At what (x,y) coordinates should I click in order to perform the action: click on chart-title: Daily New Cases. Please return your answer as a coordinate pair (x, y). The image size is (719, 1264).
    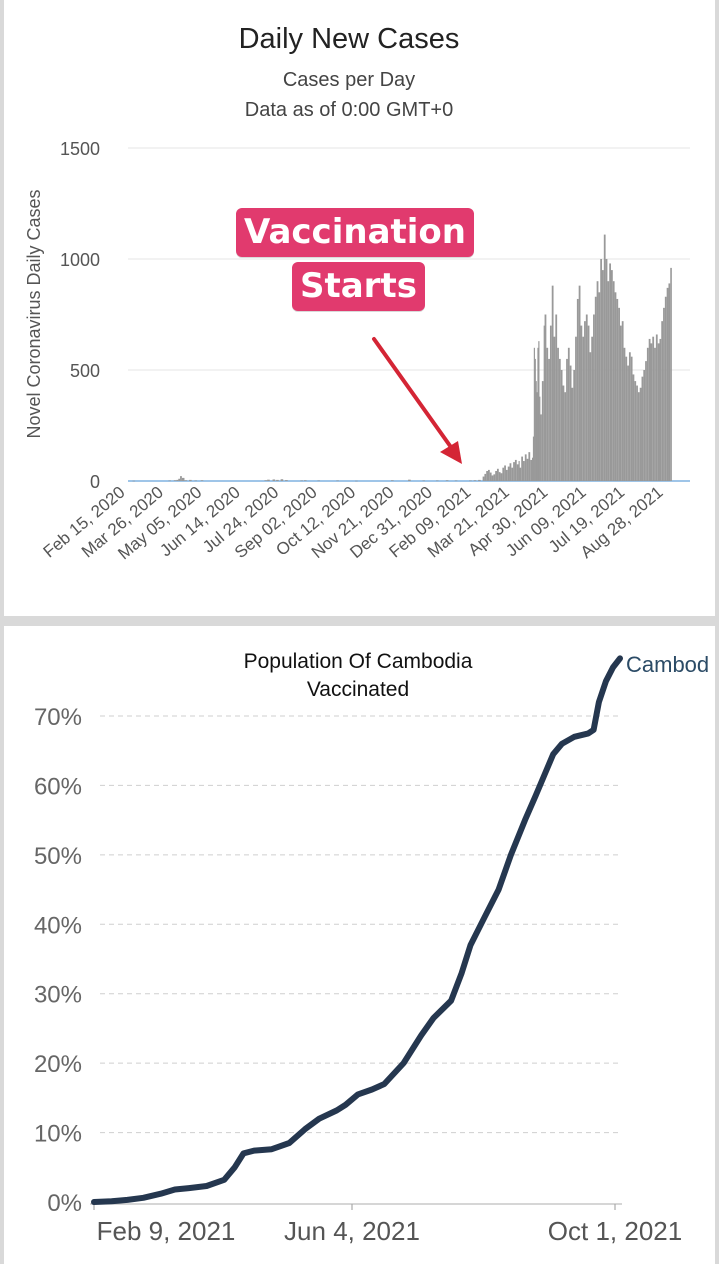
    Looking at the image, I should click on (349, 39).